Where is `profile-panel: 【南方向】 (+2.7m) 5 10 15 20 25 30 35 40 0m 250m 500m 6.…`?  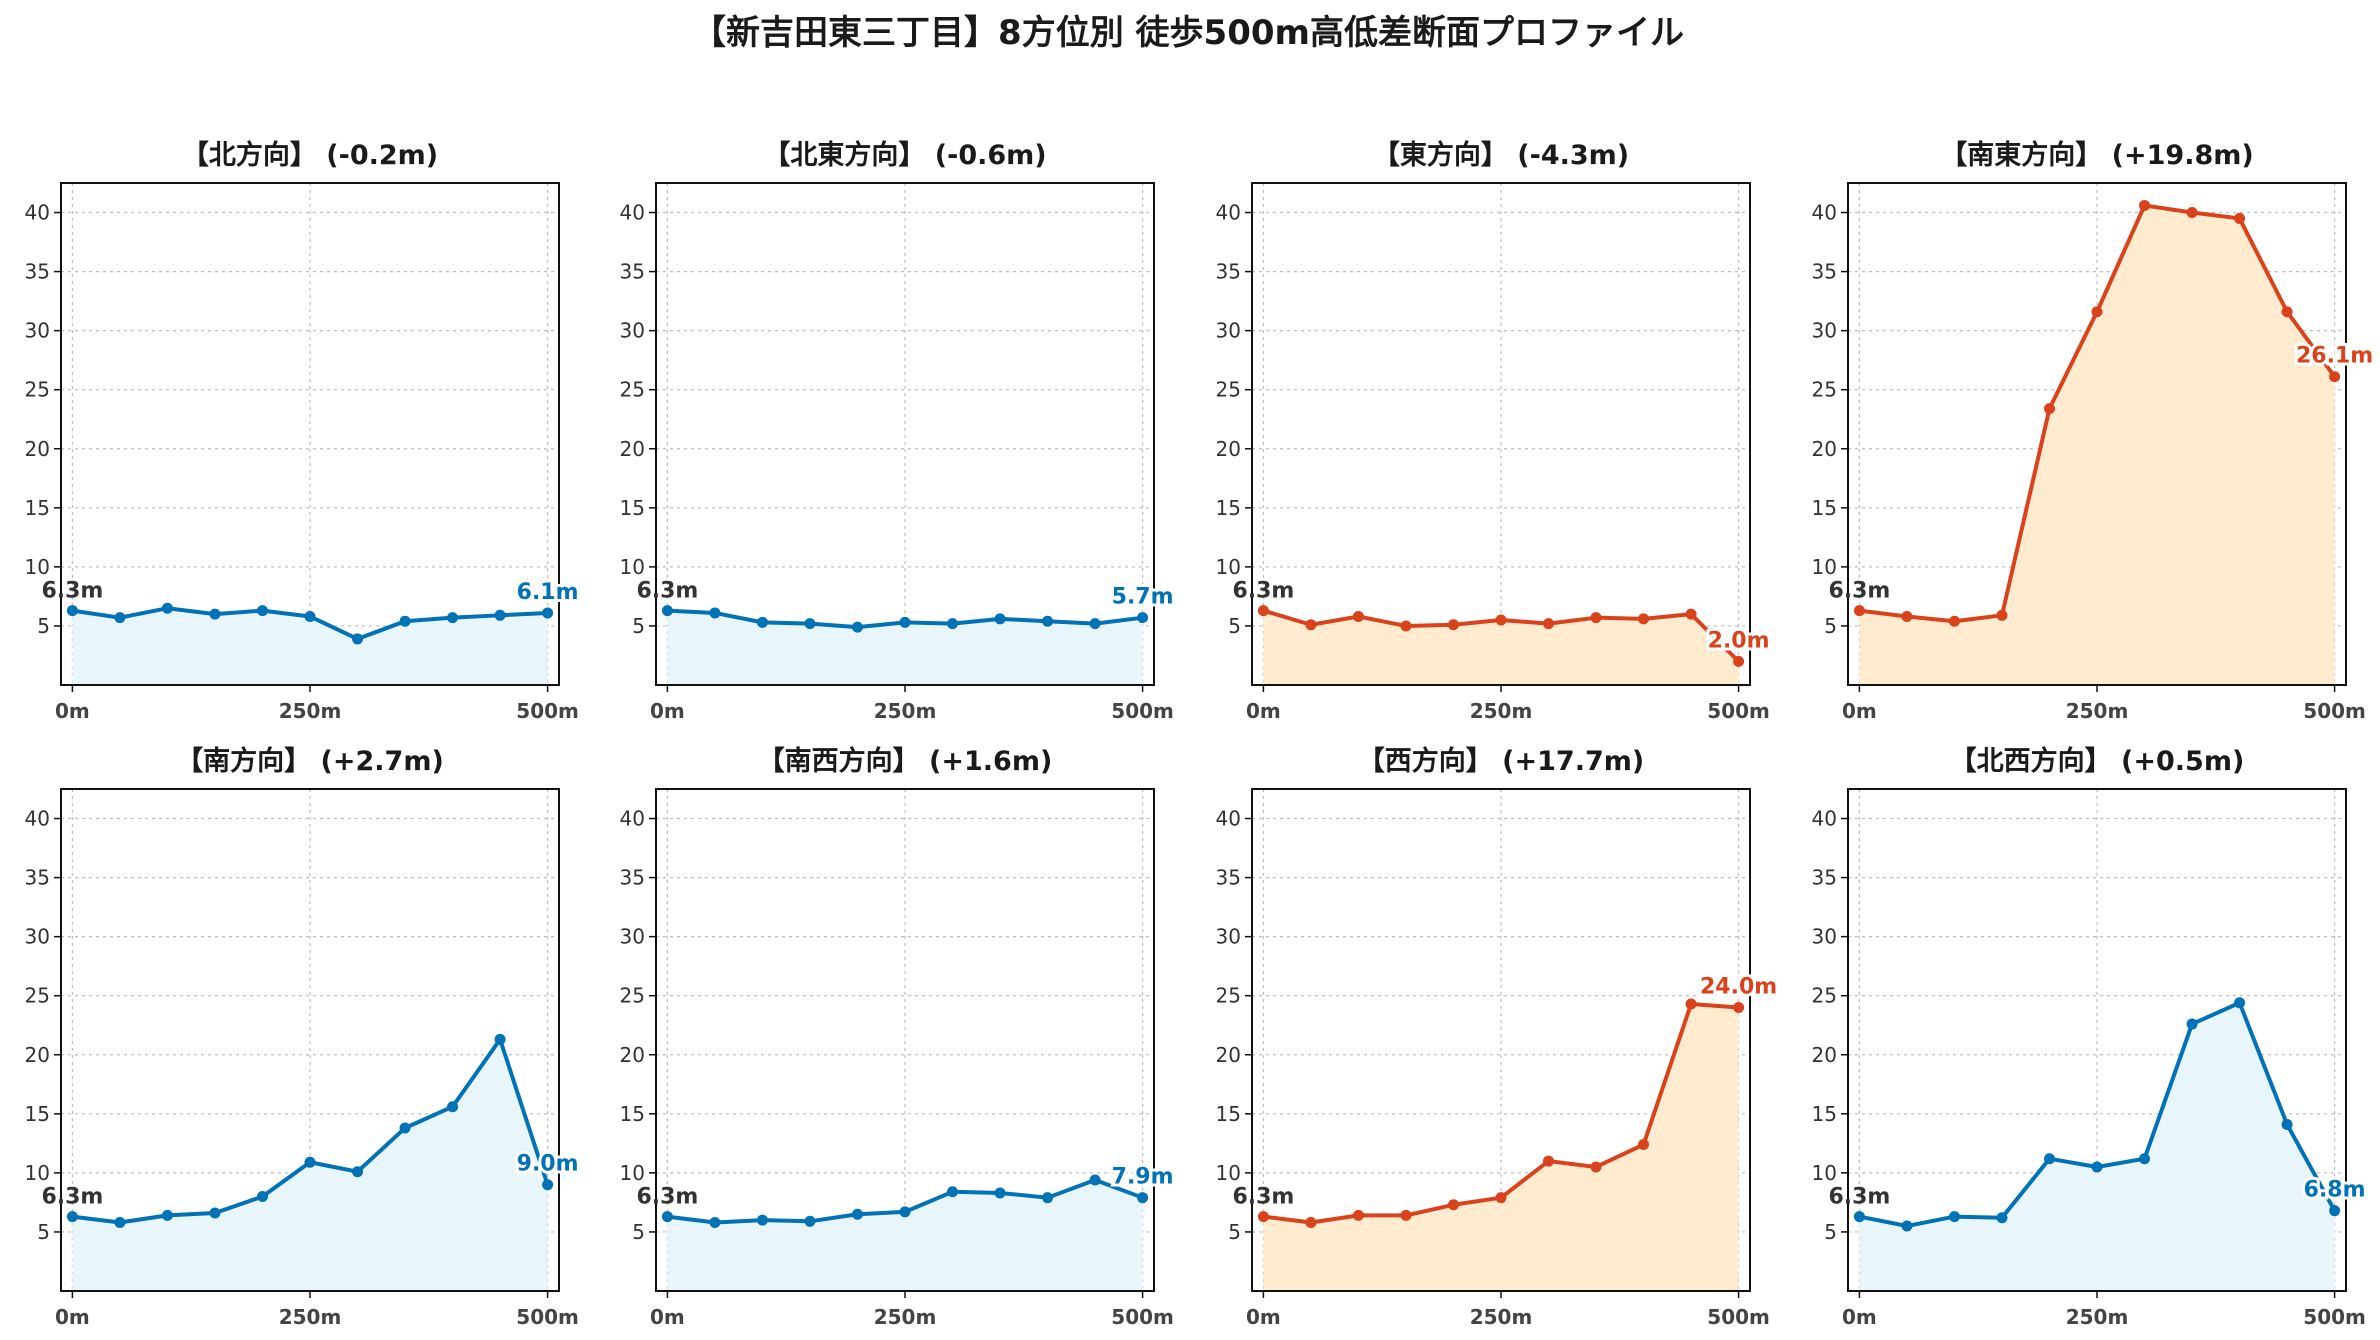
profile-panel: 【南方向】 (+2.7m) 5 10 15 20 25 30 35 40 0m 250m 500m 6.… is located at coordinates (303, 1037).